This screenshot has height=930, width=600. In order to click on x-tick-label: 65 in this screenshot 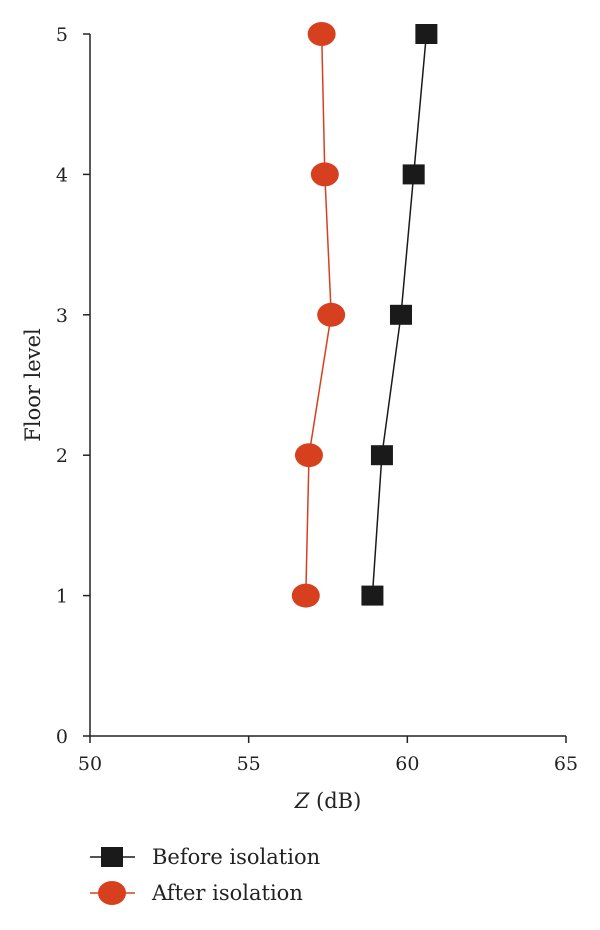, I will do `click(566, 764)`.